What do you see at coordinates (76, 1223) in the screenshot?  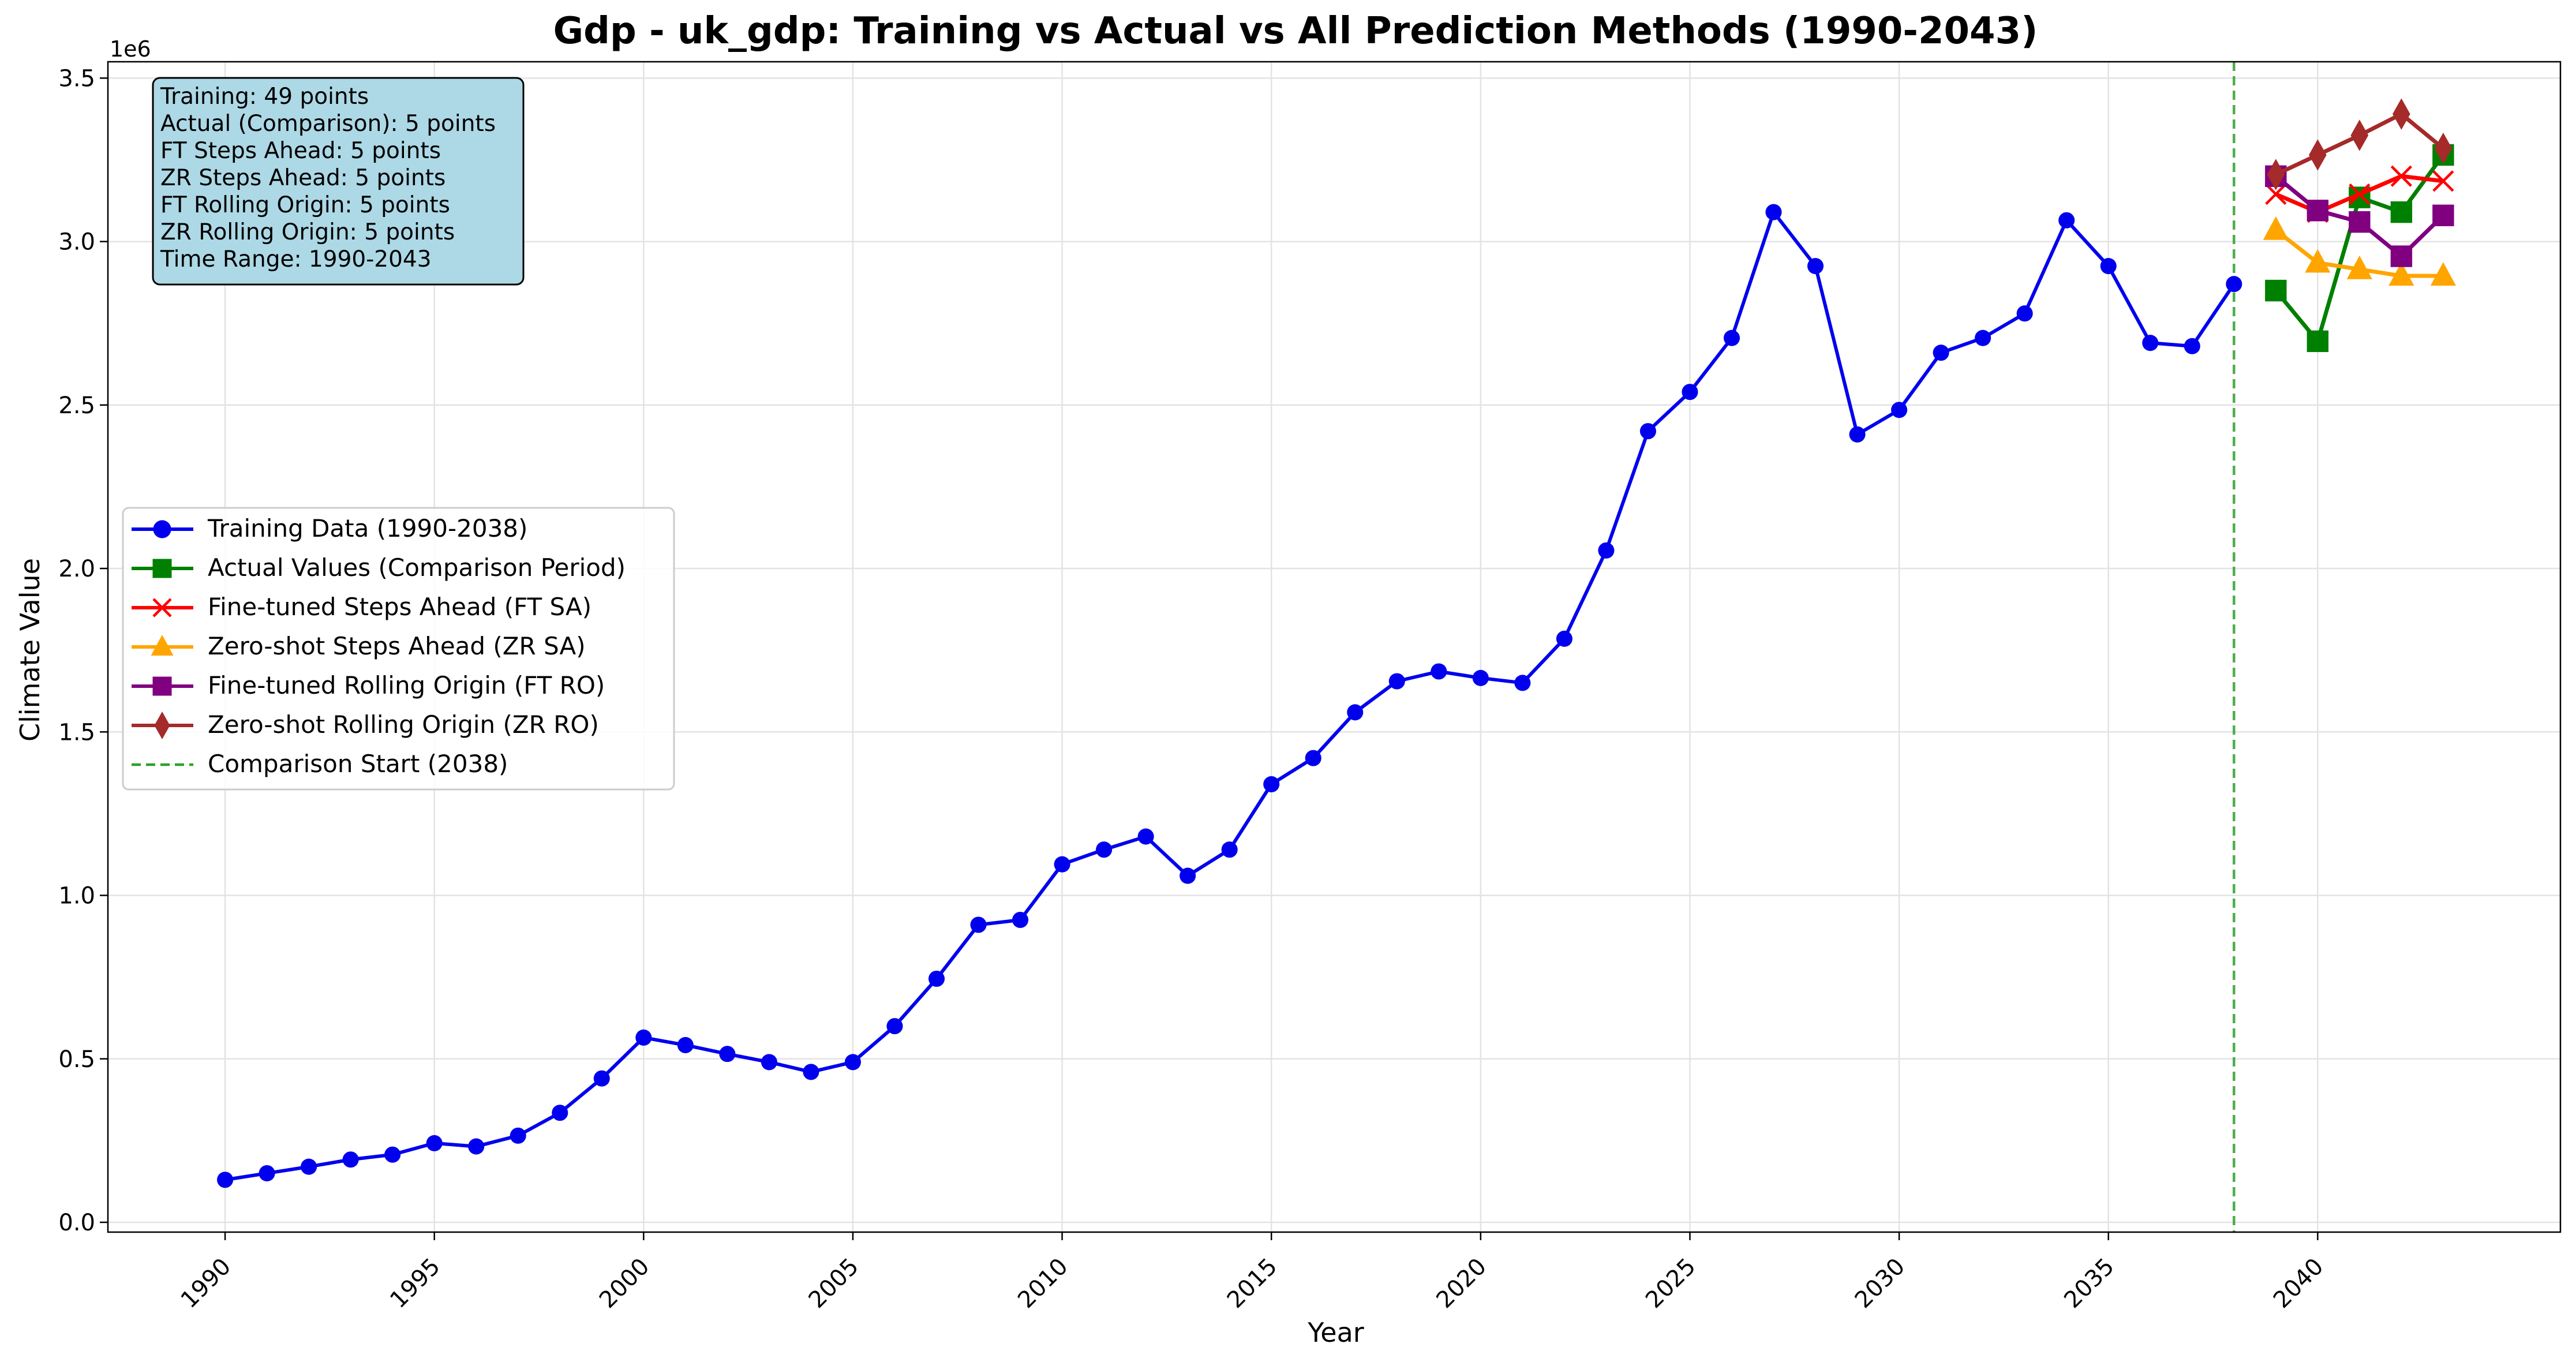 I see `y-tick-label: 0.0` at bounding box center [76, 1223].